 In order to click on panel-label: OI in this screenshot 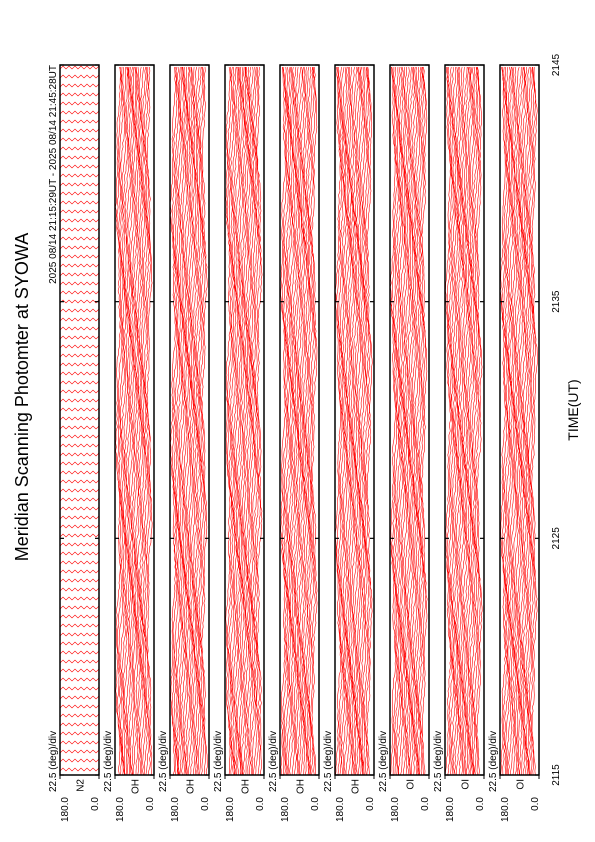, I will do `click(411, 784)`.